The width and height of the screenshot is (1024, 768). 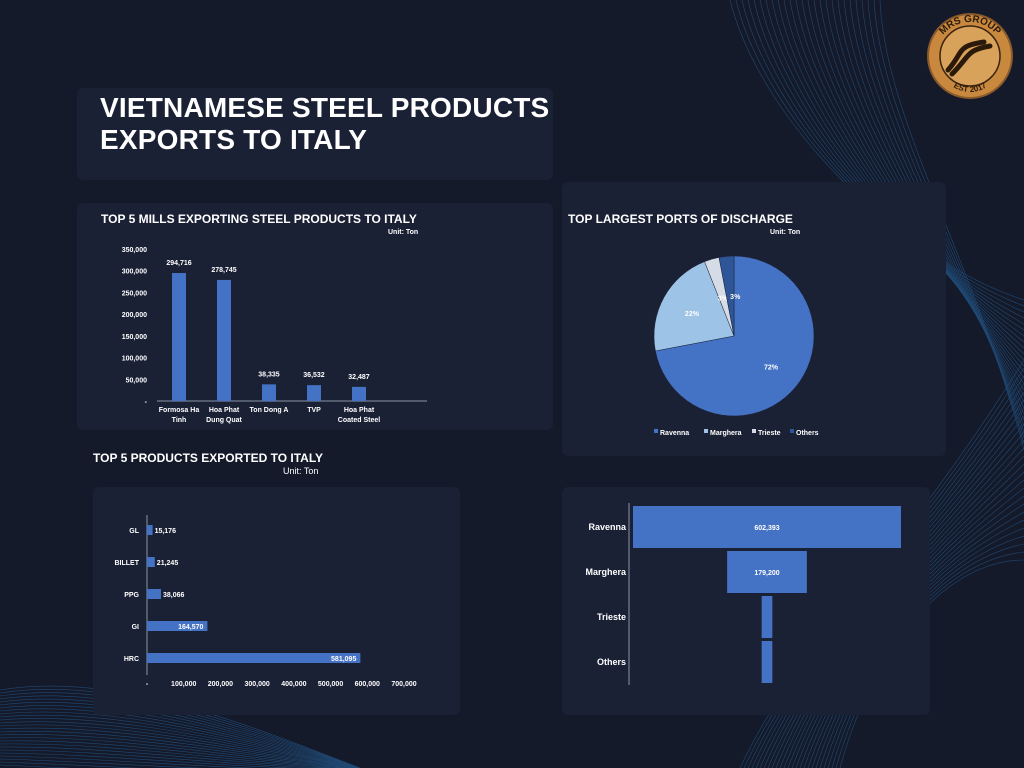 I want to click on y-tick-label: Others, so click(x=611, y=662).